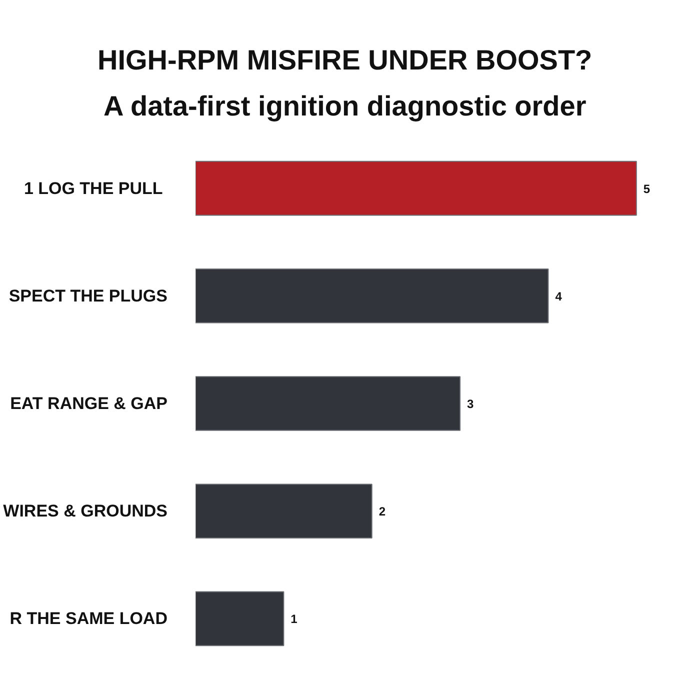 Image resolution: width=700 pixels, height=700 pixels. I want to click on data-label: 5, so click(646, 189).